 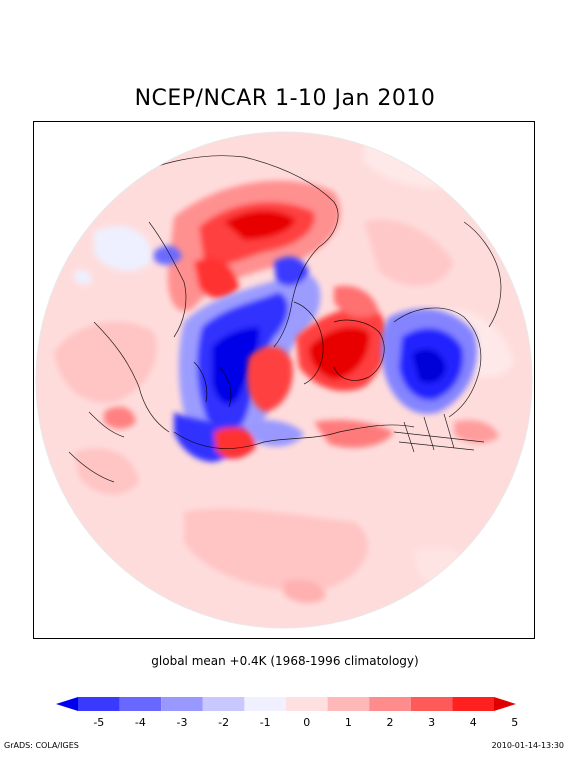 I want to click on colorbar-tick-label: -3, so click(x=182, y=722).